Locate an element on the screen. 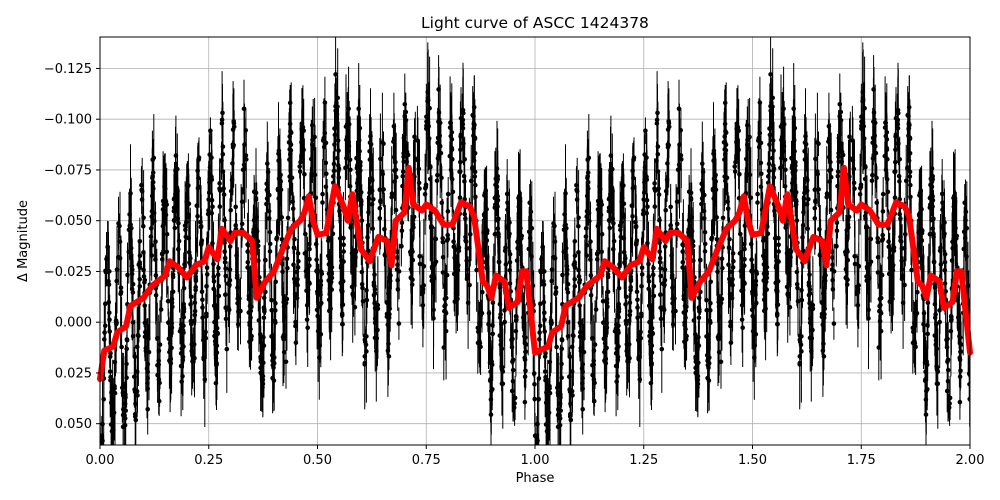 This screenshot has width=1000, height=500. y-tick-label: −0.100 is located at coordinates (68, 120).